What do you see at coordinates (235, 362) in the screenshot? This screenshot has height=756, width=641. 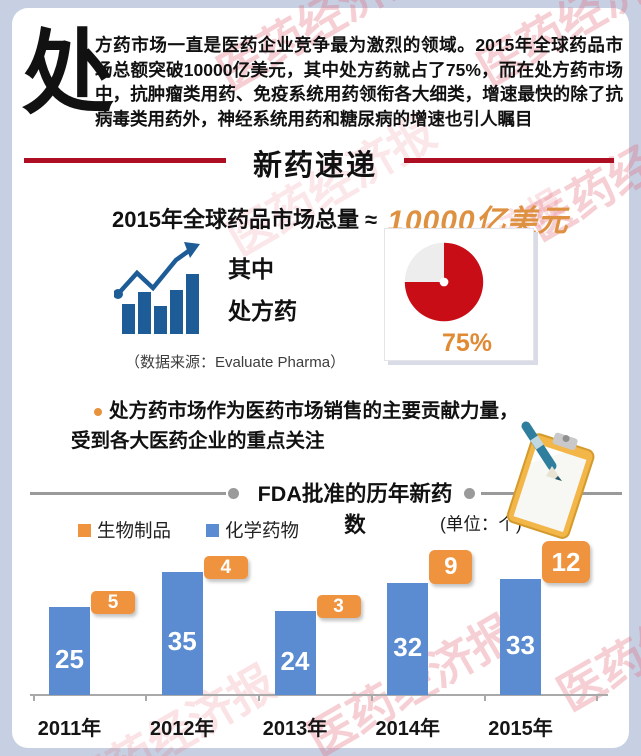 I see `data-source-note: （数据来源：Evaluate Pharma）` at bounding box center [235, 362].